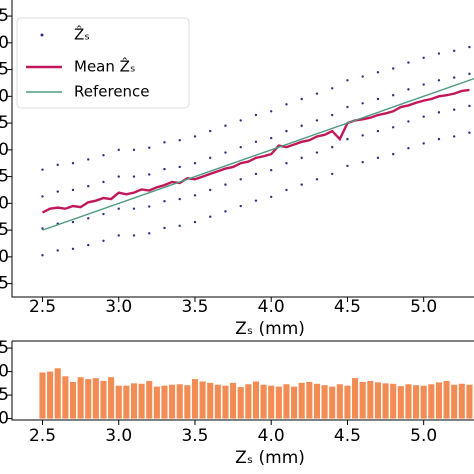 Image resolution: width=474 pixels, height=474 pixels. What do you see at coordinates (4, 372) in the screenshot?
I see `y-tick-label: 1.0` at bounding box center [4, 372].